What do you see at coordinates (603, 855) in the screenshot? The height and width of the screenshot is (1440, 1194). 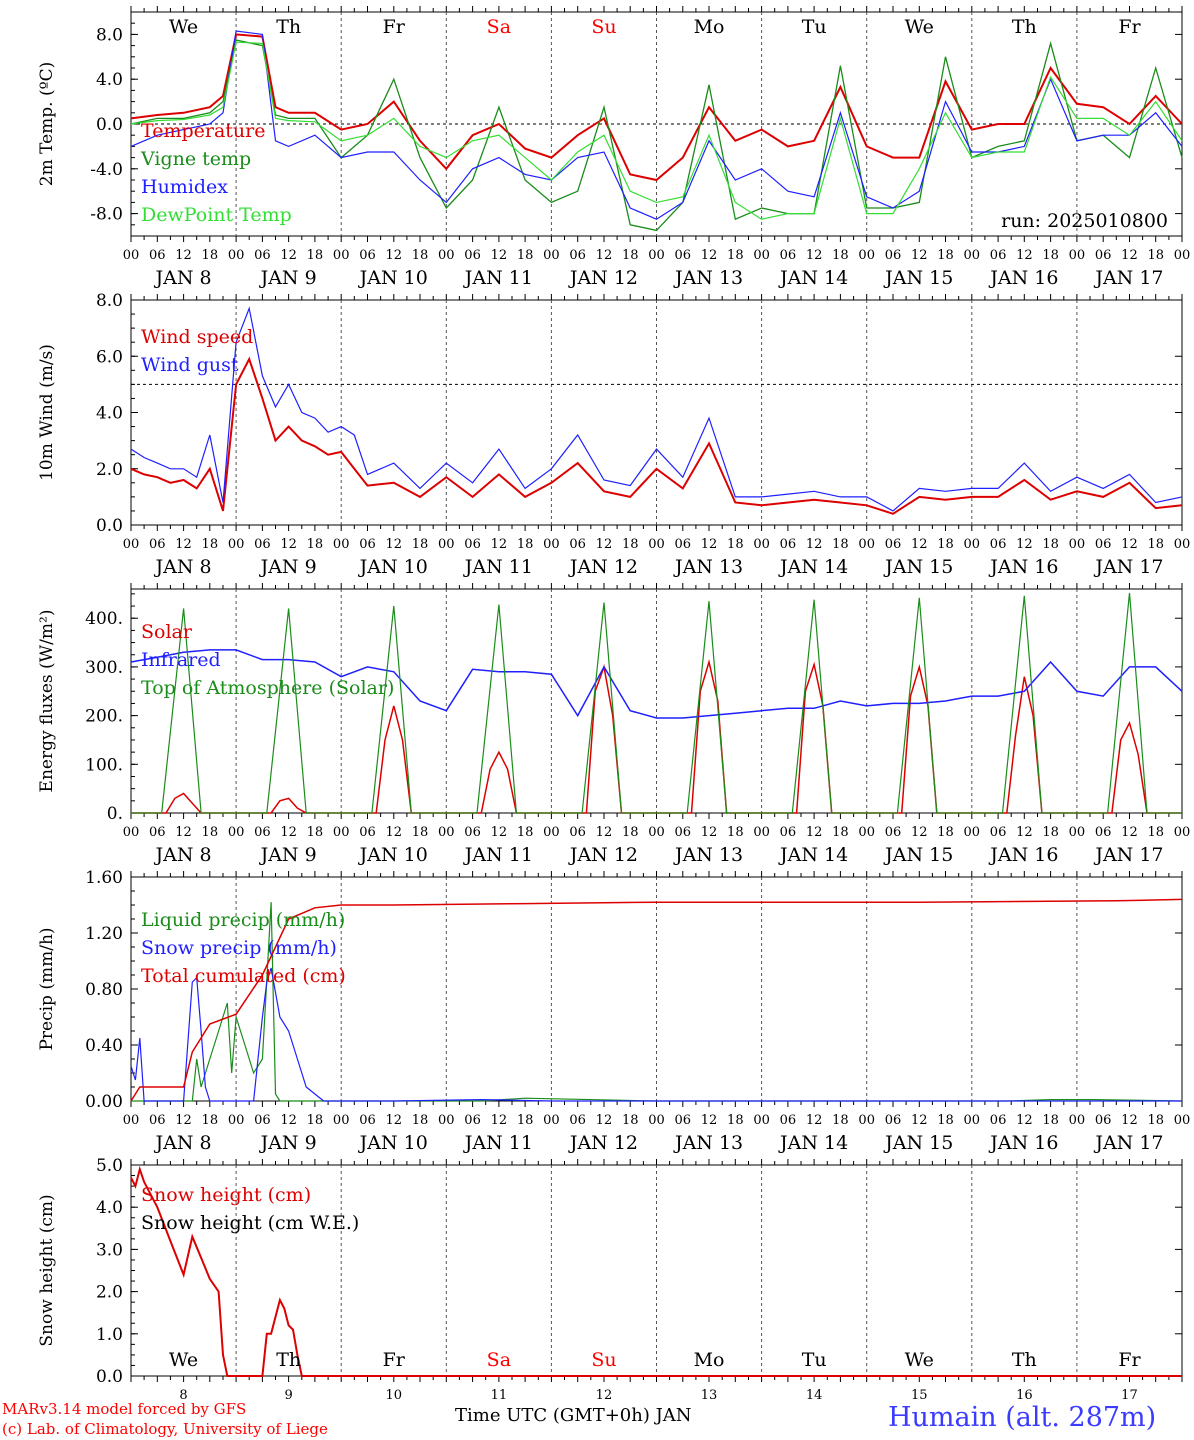 I see `panel-2-day-label: JAN 12` at bounding box center [603, 855].